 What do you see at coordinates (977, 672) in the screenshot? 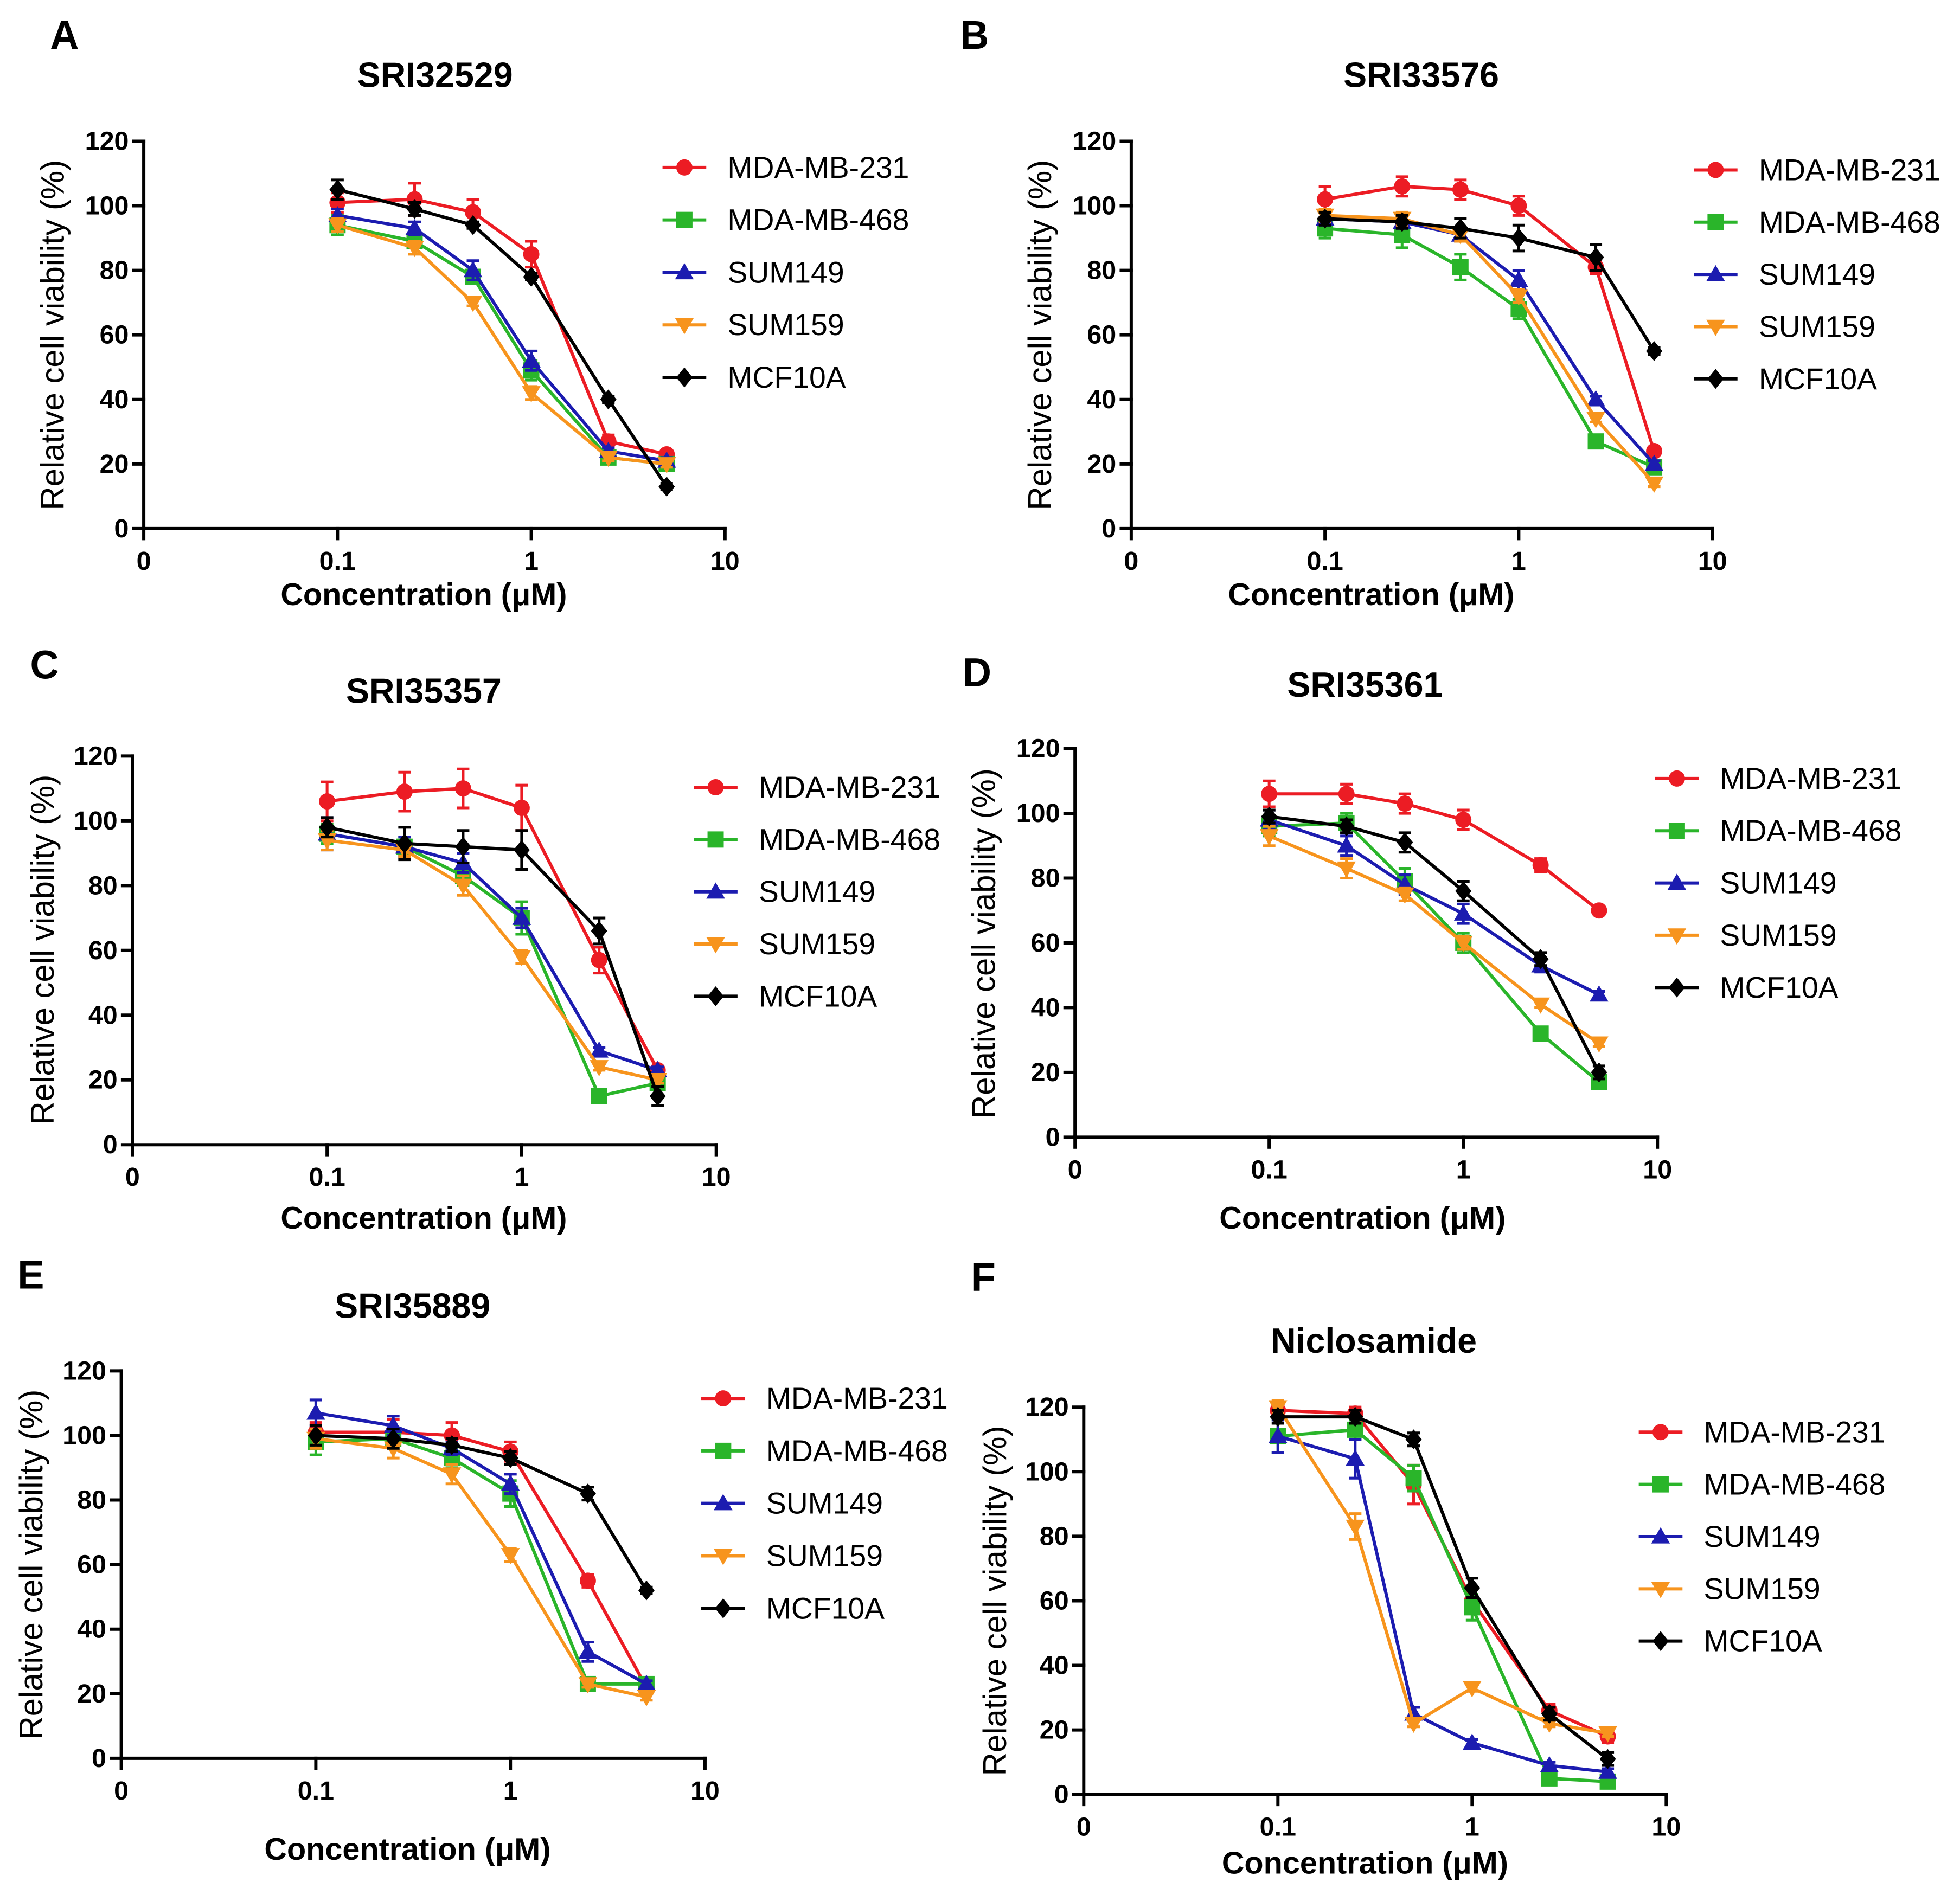
I see `panel-letter: D` at bounding box center [977, 672].